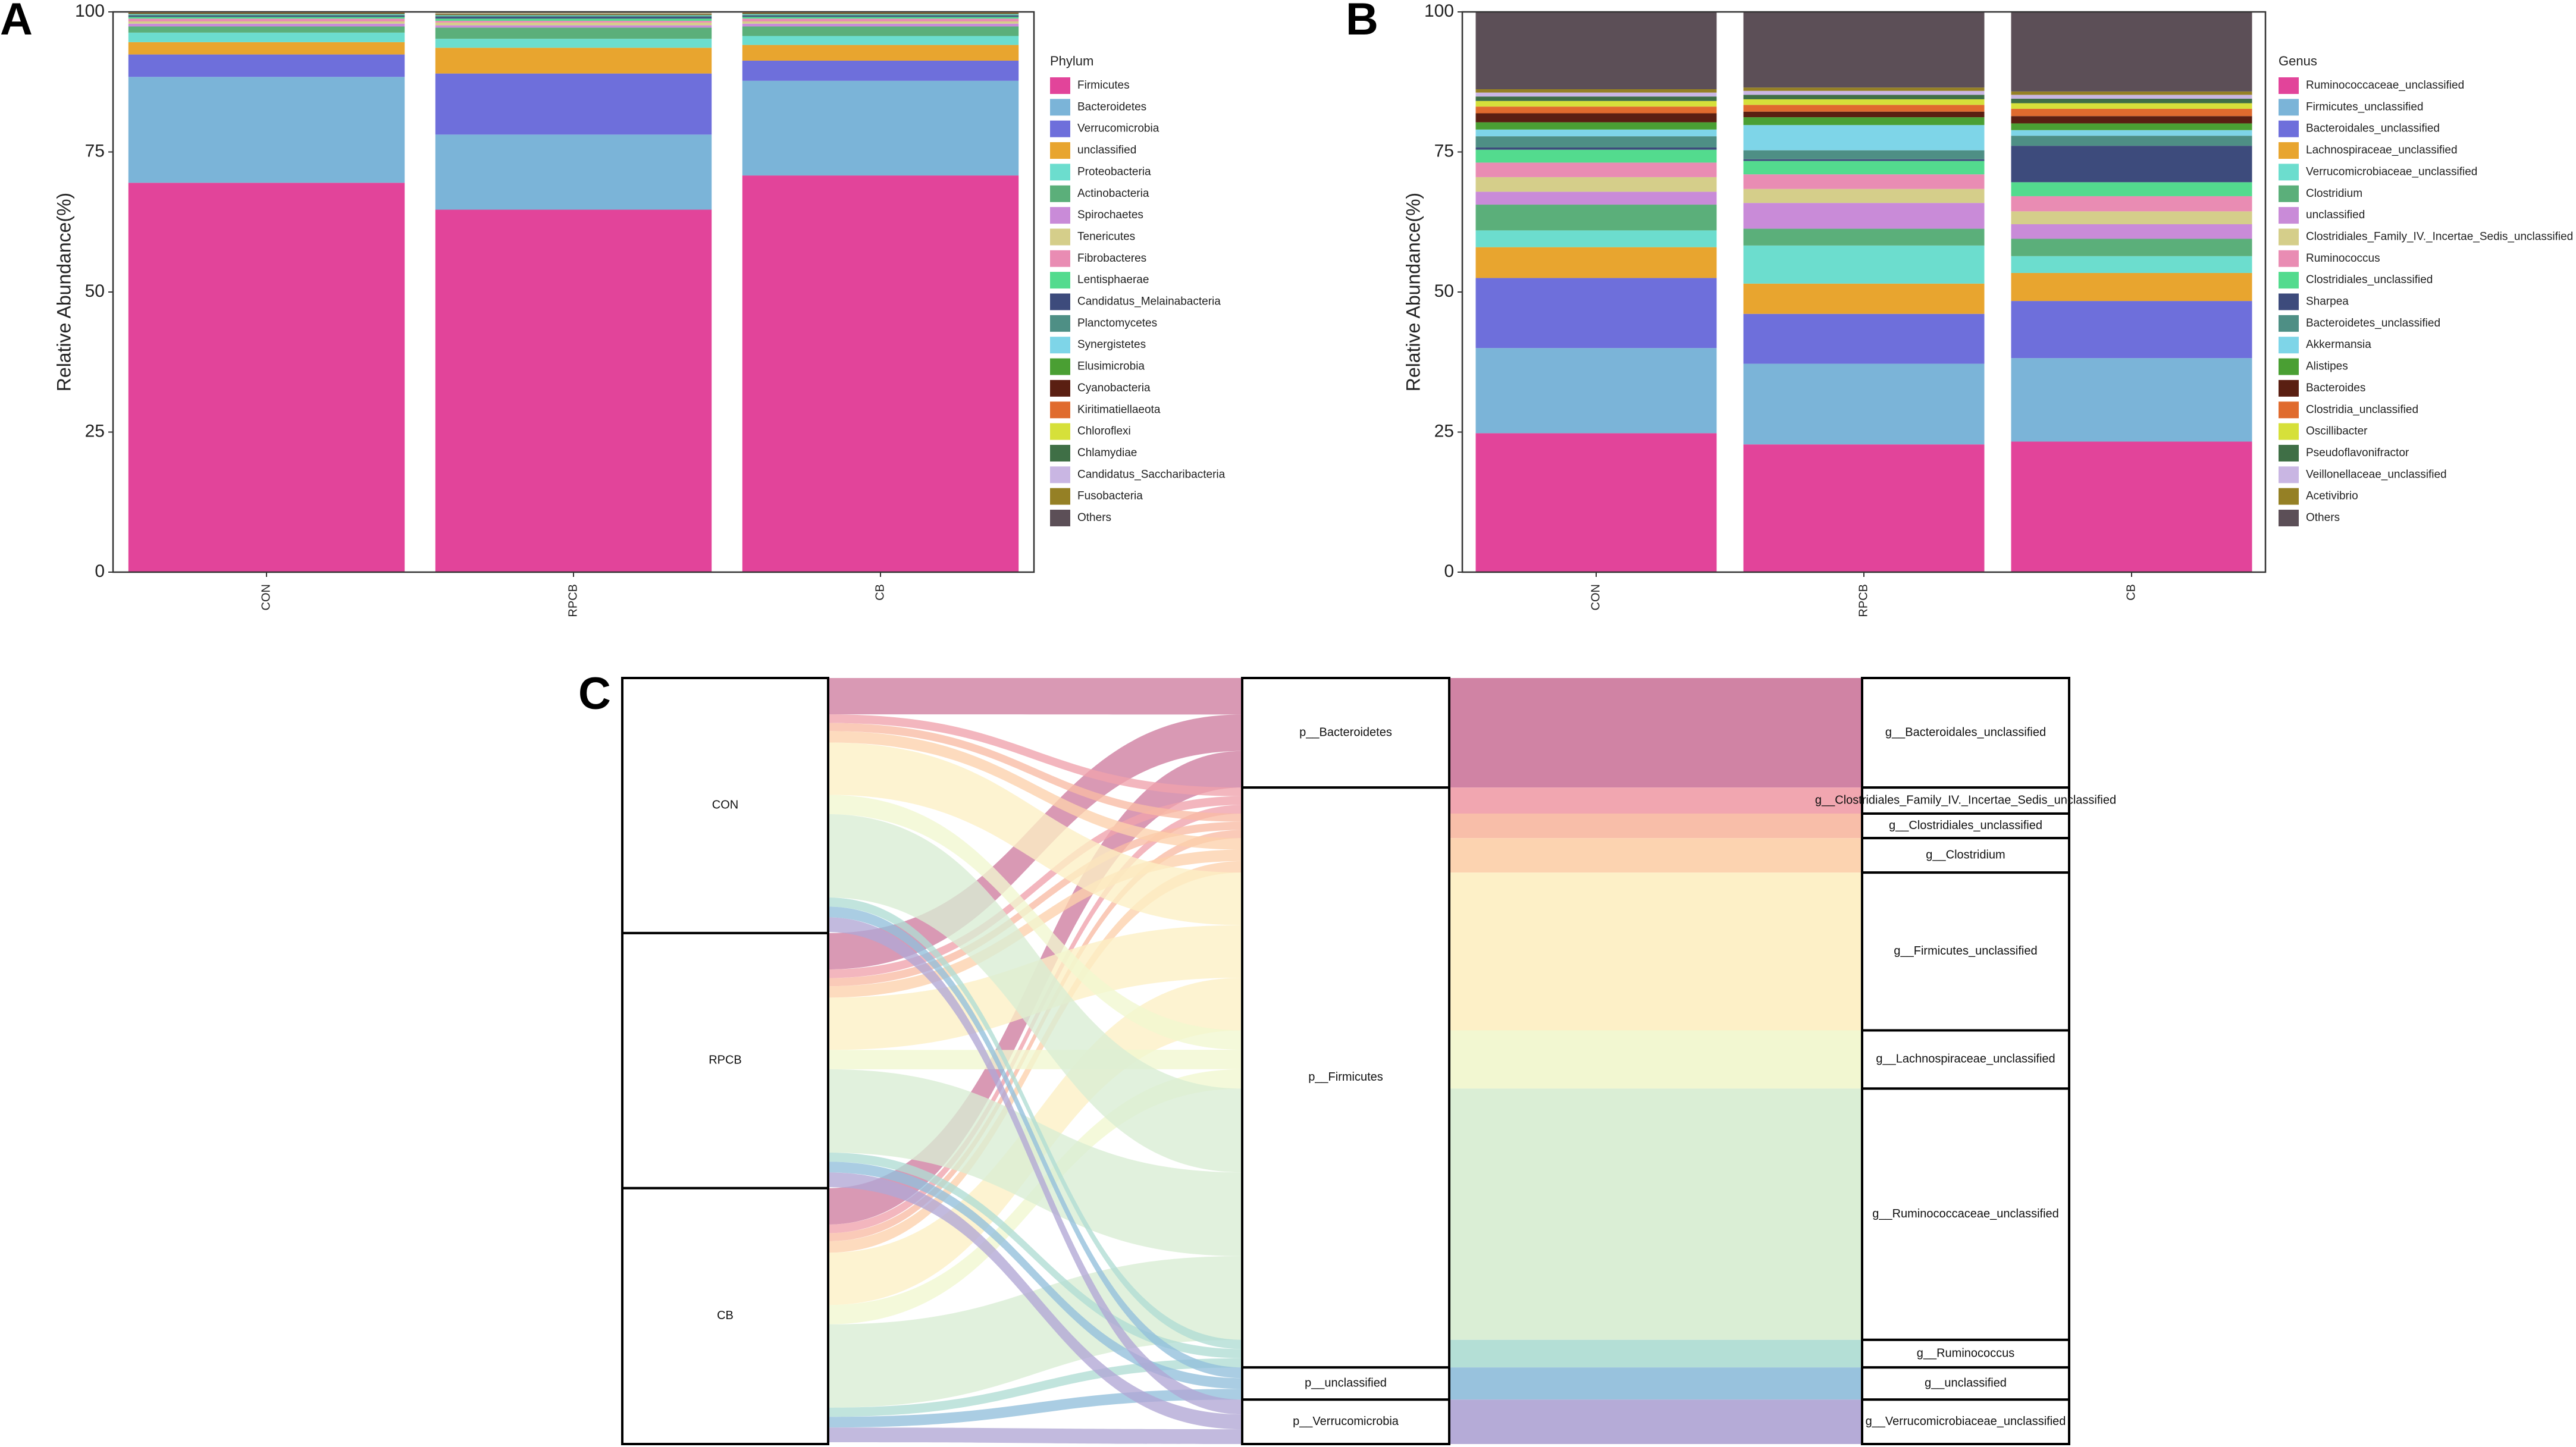 This screenshot has width=2576, height=1447. Describe the element at coordinates (1864, 404) in the screenshot. I see `bar-rpcb-firmicutes-unclassified` at that location.